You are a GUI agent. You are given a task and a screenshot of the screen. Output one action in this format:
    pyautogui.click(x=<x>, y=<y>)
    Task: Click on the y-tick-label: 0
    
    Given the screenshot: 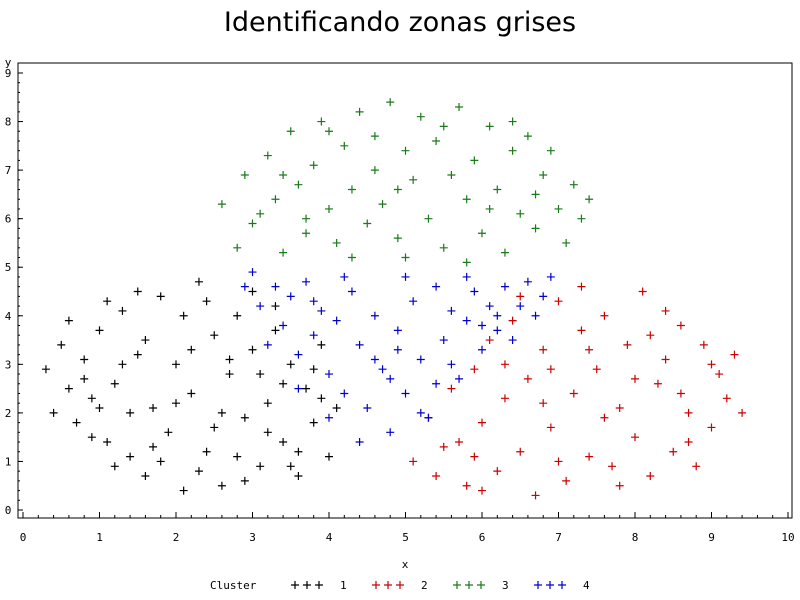 What is the action you would take?
    pyautogui.click(x=8, y=510)
    